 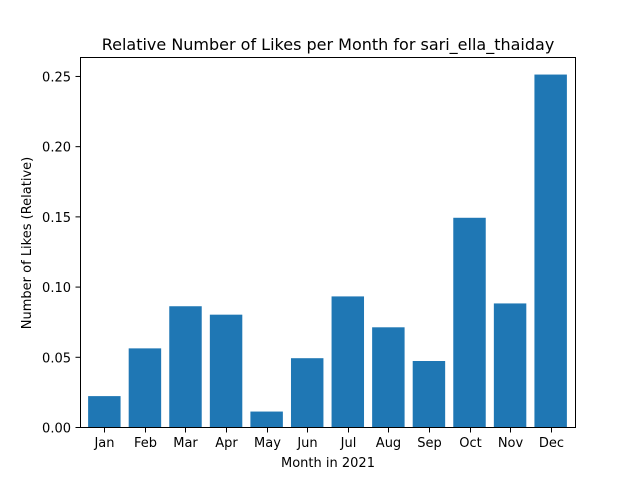 I want to click on bar-apr, so click(x=226, y=370).